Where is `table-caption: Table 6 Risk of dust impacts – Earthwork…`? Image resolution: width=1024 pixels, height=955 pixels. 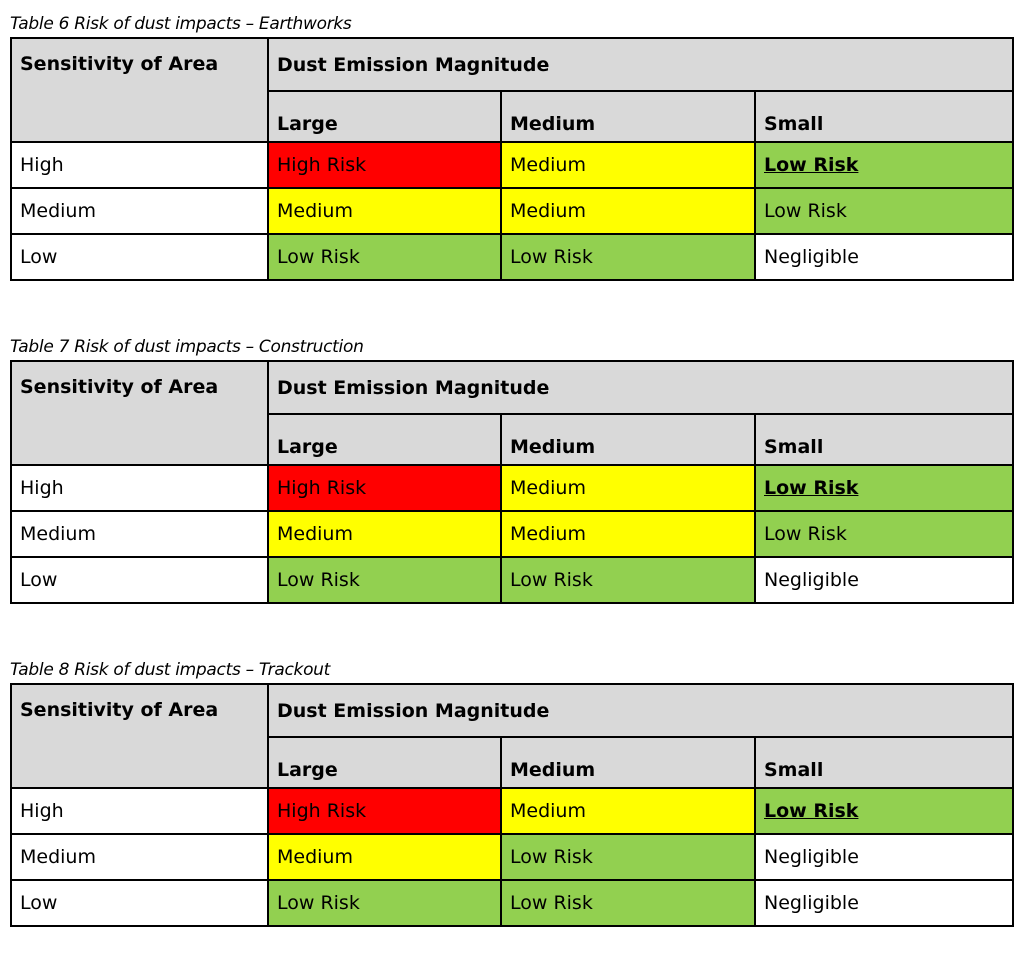
table-caption: Table 6 Risk of dust impacts – Earthwork… is located at coordinates (181, 24).